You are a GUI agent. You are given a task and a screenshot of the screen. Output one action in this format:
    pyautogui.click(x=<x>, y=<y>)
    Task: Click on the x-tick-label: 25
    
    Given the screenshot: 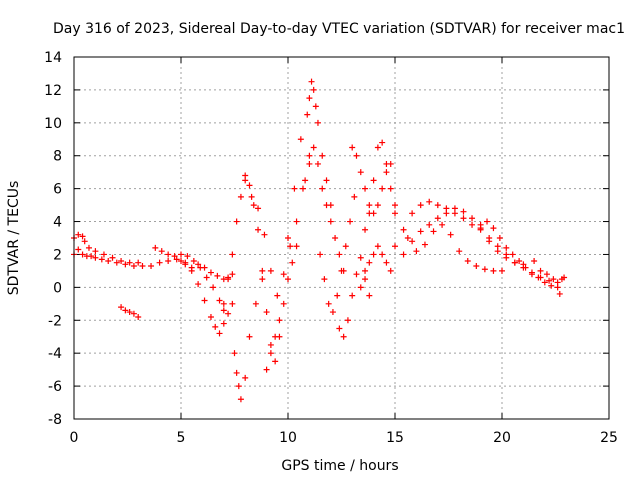 What is the action you would take?
    pyautogui.click(x=609, y=438)
    